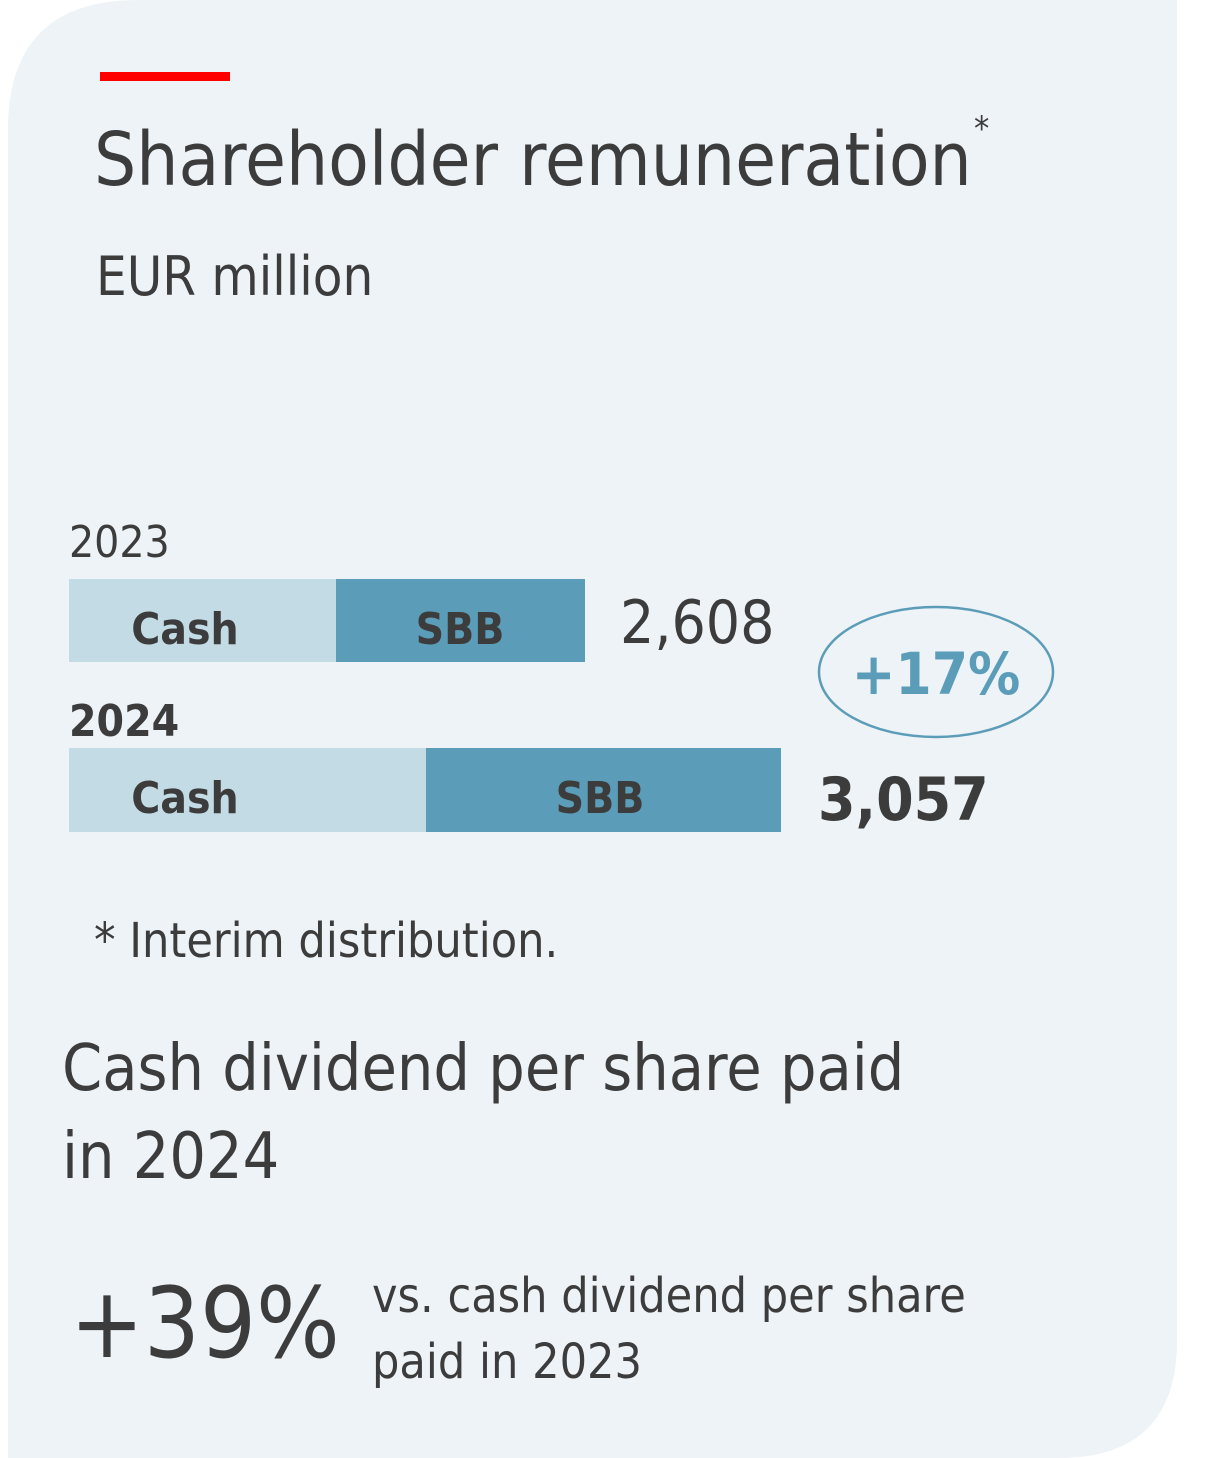 The height and width of the screenshot is (1458, 1207). Describe the element at coordinates (981, 129) in the screenshot. I see `title-mark: *` at that location.